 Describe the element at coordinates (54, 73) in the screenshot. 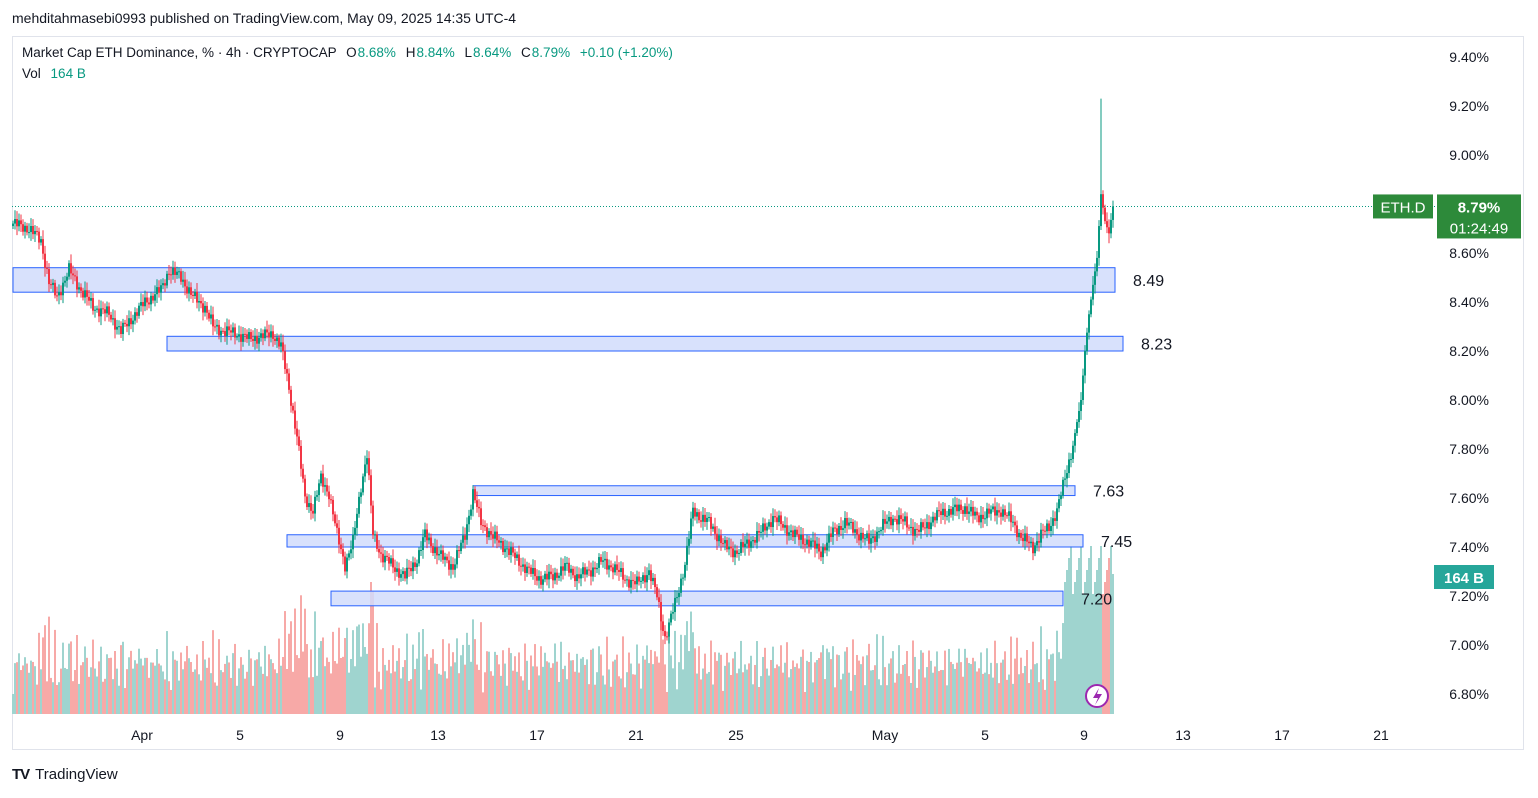

I see `legend-volume: Vol 164 B` at that location.